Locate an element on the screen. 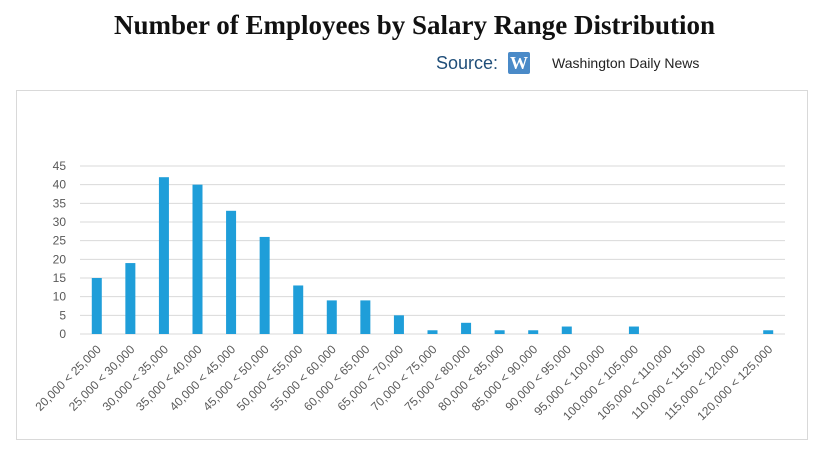 The width and height of the screenshot is (829, 460). publisher-name: Washington Daily News is located at coordinates (626, 63).